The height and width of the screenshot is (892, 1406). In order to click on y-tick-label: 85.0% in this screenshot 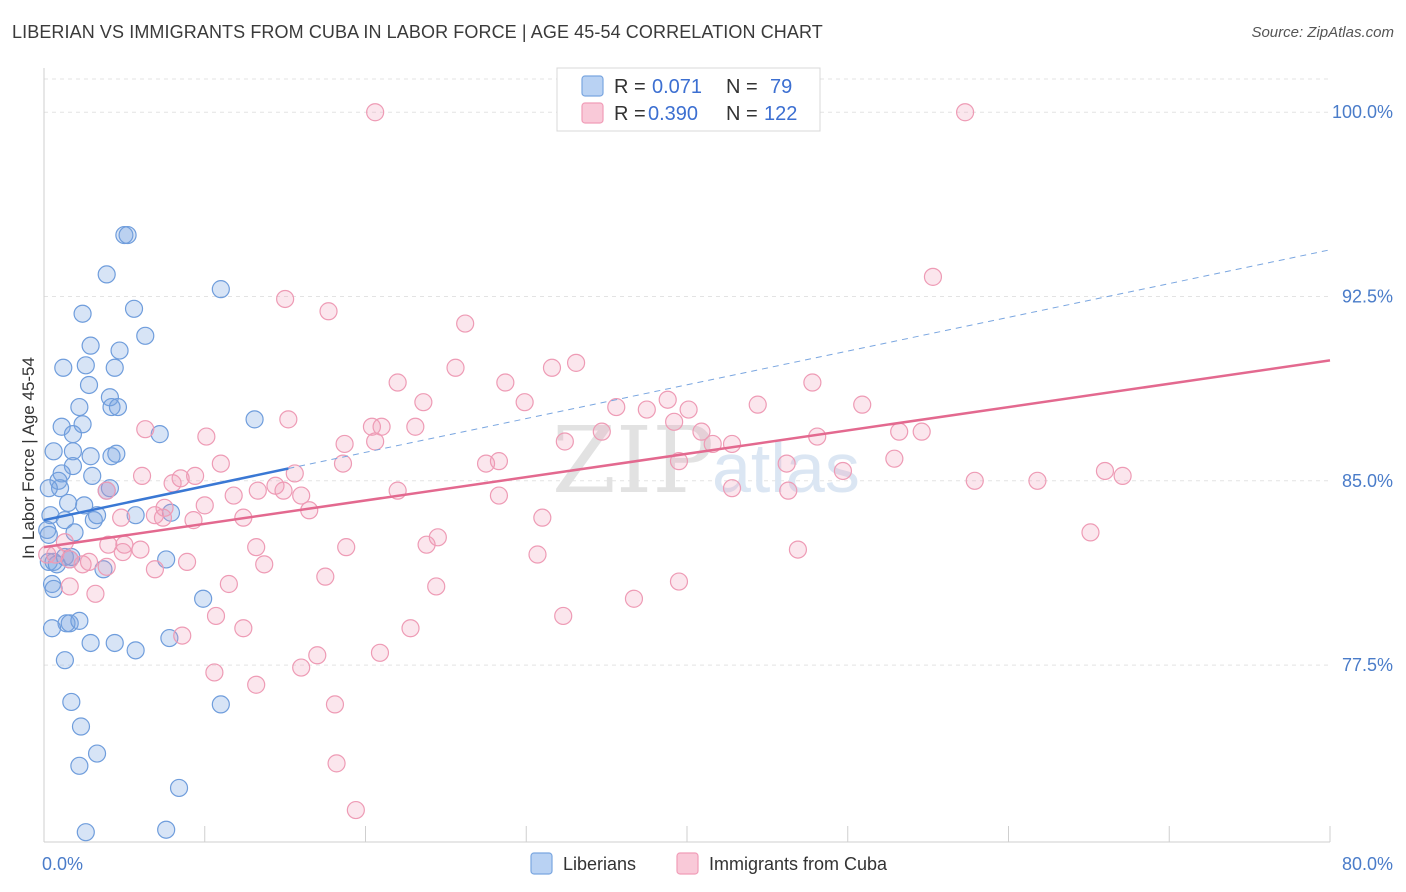, I will do `click(1367, 481)`.